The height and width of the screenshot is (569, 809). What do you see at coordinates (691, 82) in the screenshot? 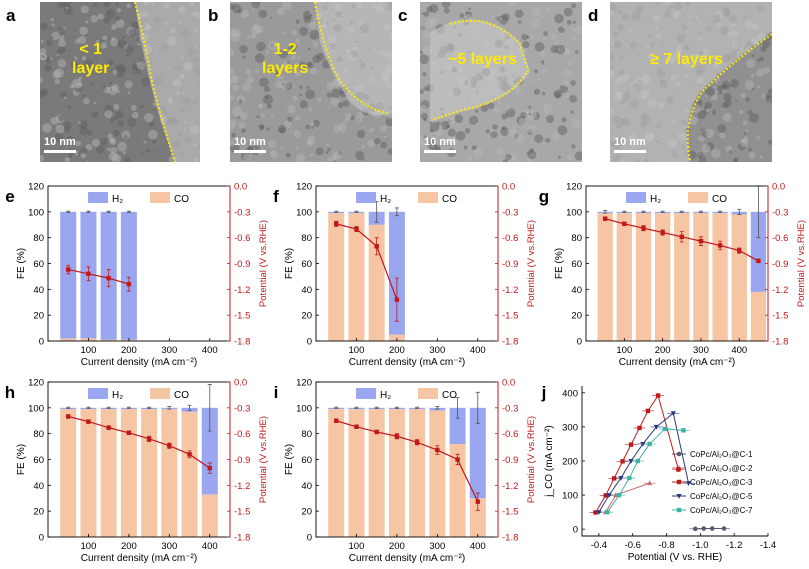
I see `tem-image-d: ≥ 7 layers 10 nm` at bounding box center [691, 82].